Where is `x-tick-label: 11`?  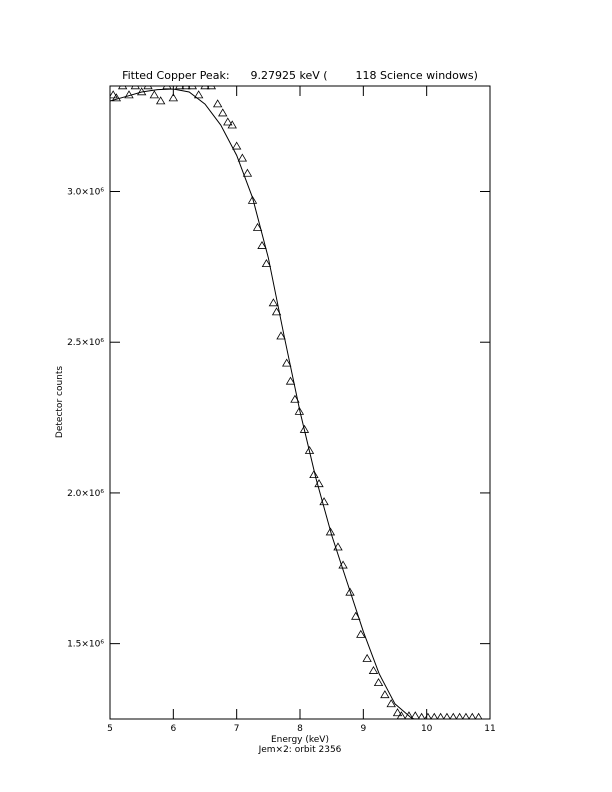 x-tick-label: 11 is located at coordinates (489, 729).